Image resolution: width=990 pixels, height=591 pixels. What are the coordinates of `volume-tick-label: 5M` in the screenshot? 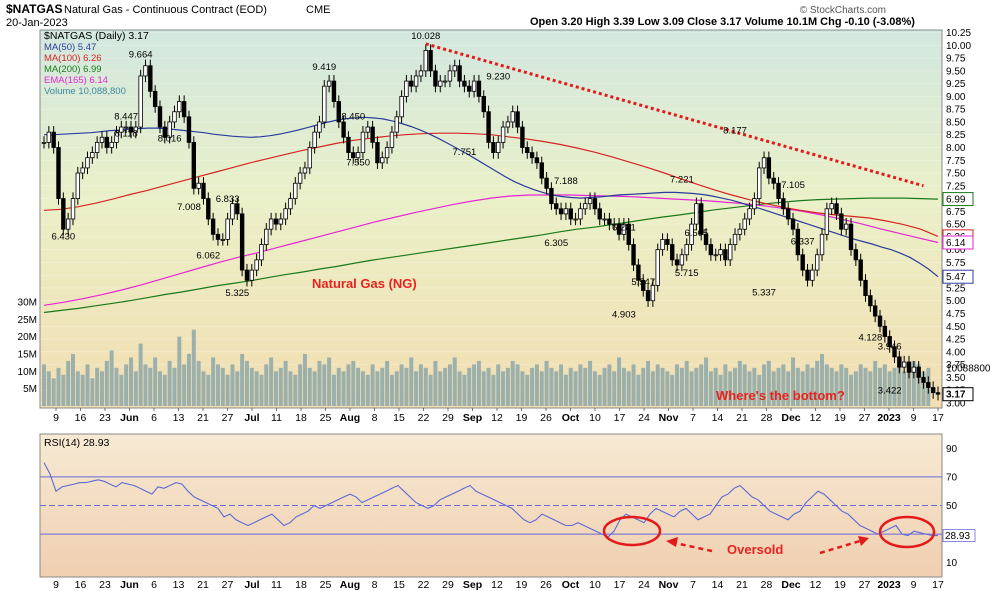 It's located at (30, 389).